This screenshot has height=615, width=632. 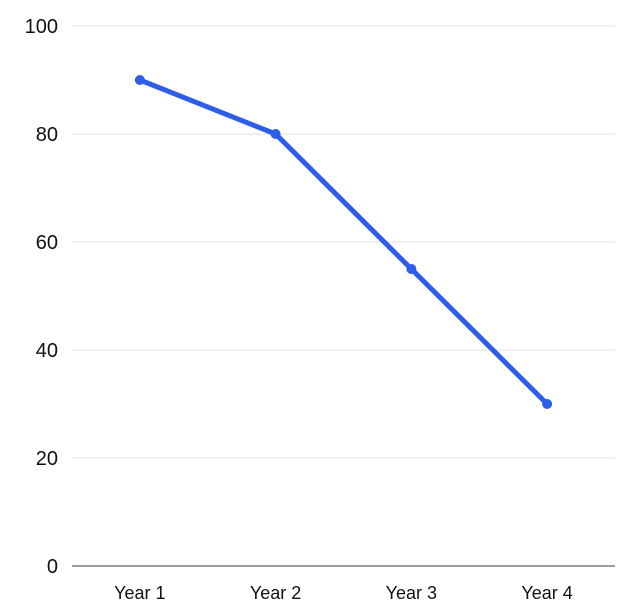 I want to click on x-tick-label: Year 2, so click(x=275, y=593).